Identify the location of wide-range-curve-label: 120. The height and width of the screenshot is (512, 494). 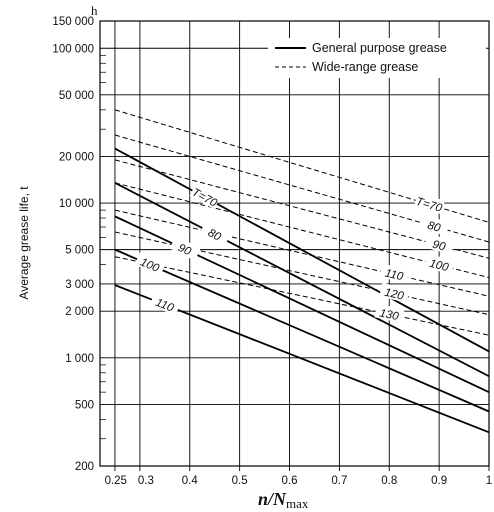
(394, 295).